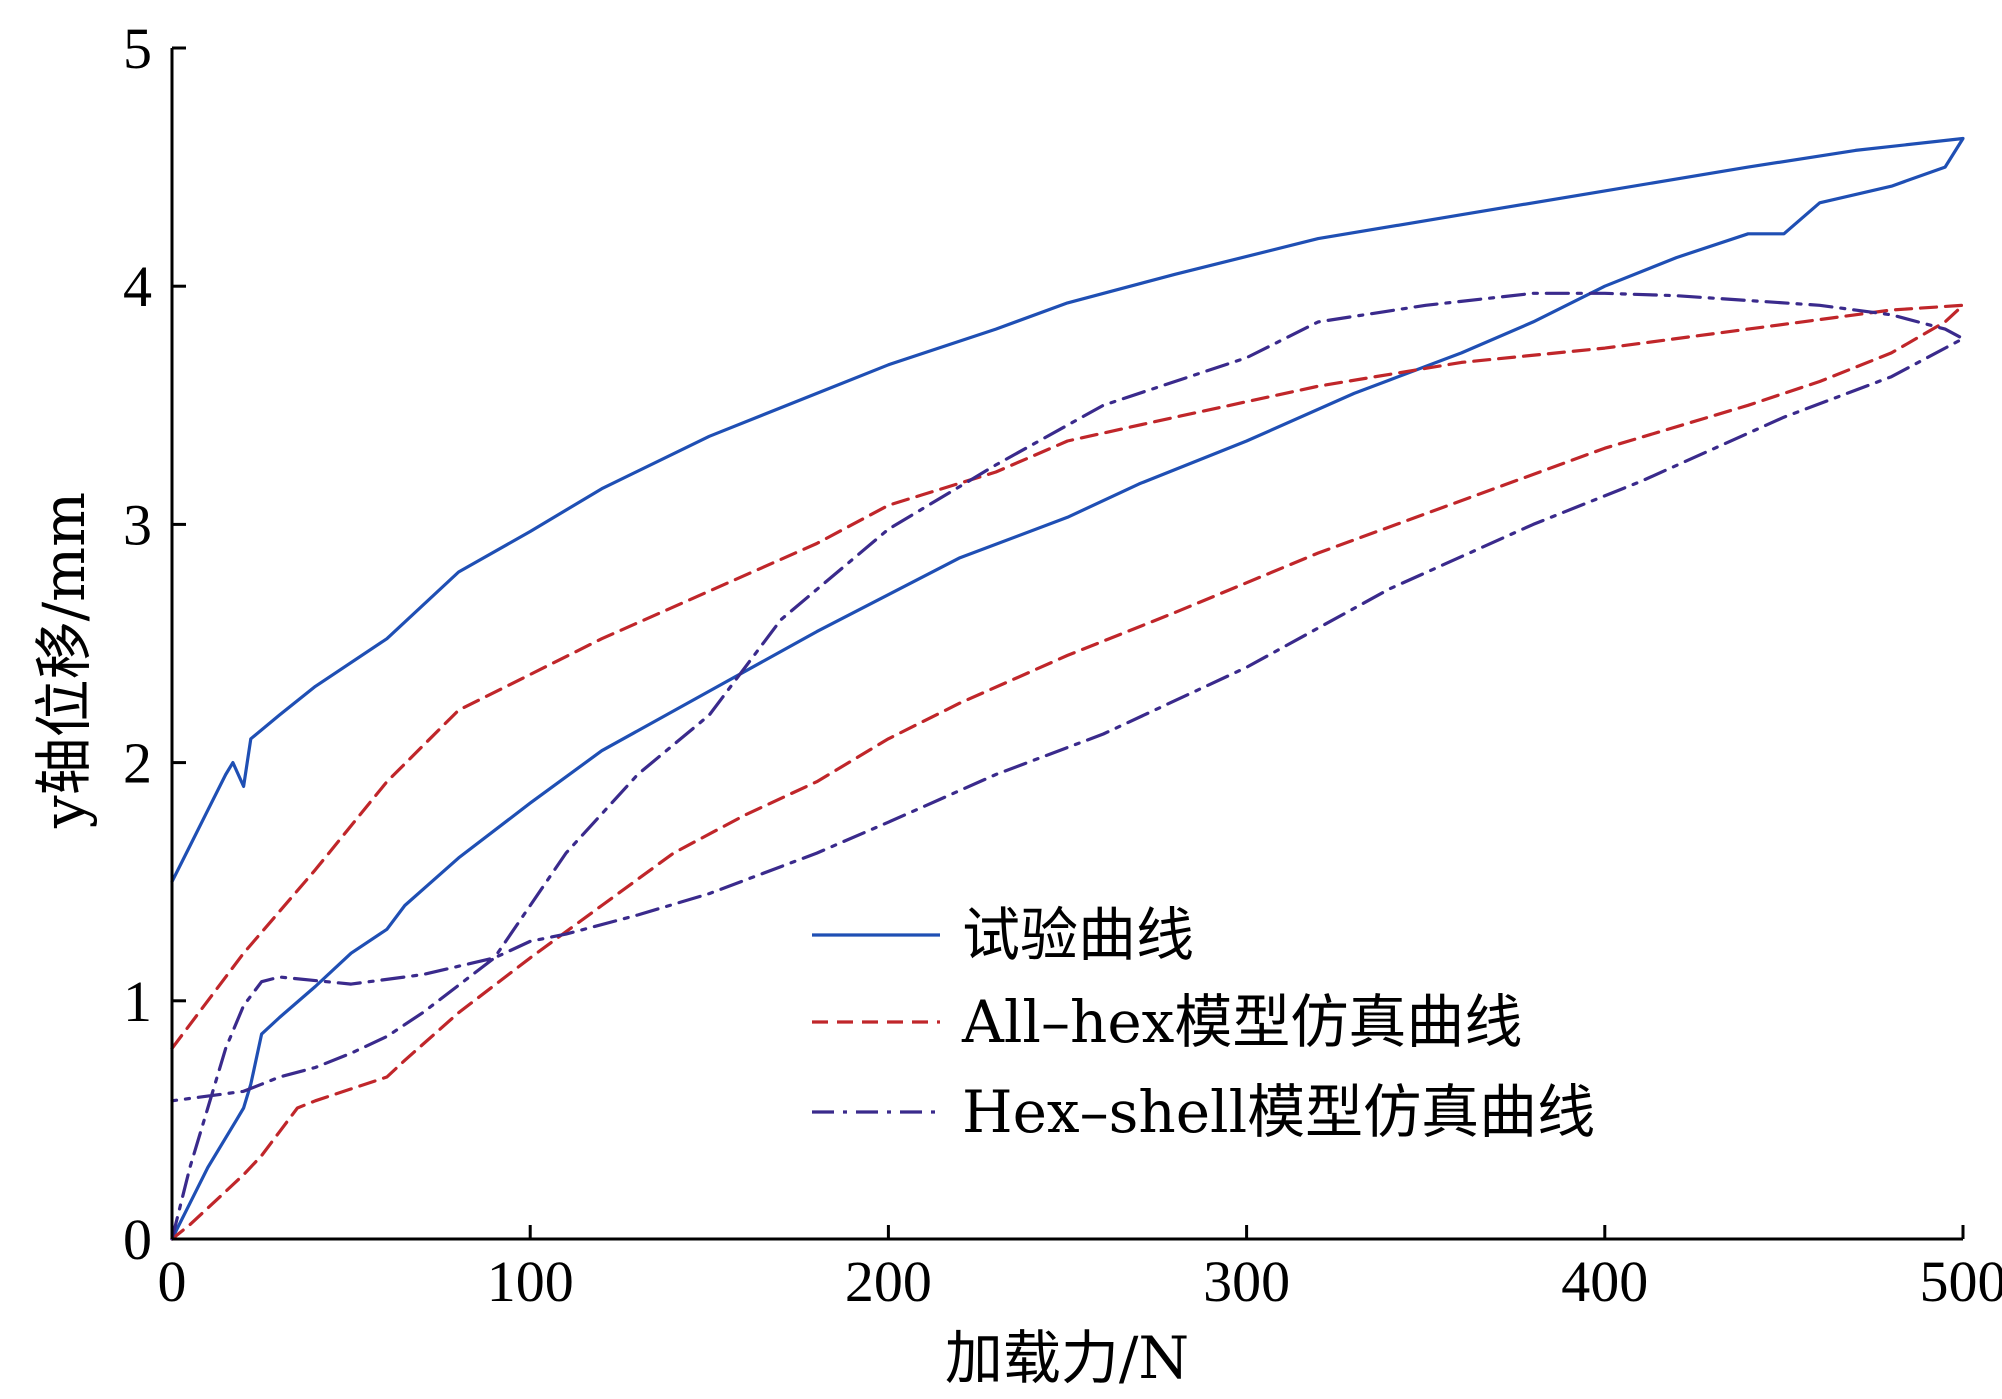  Describe the element at coordinates (137, 524) in the screenshot. I see `y-tick-label: 3` at that location.